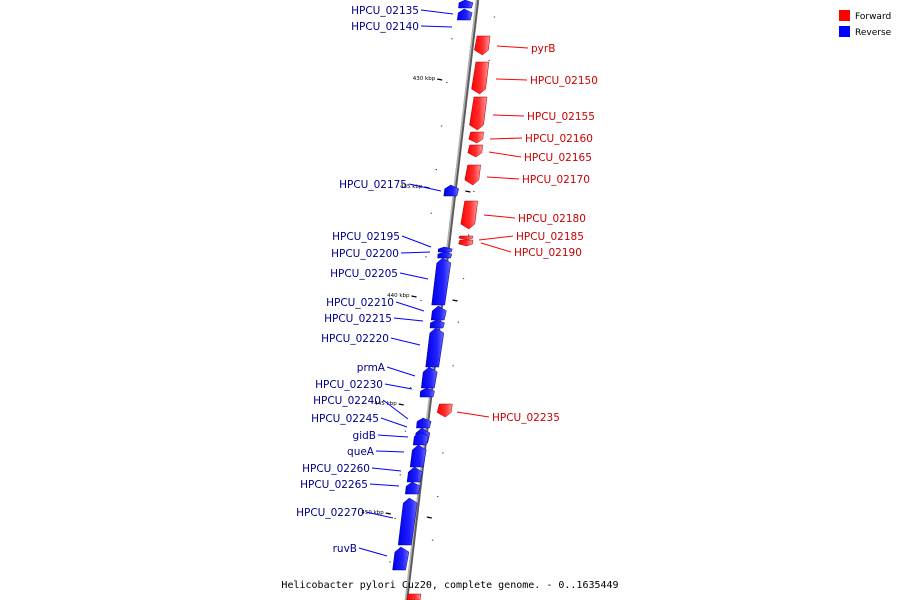  I want to click on legend-swatch-forward, so click(844, 15).